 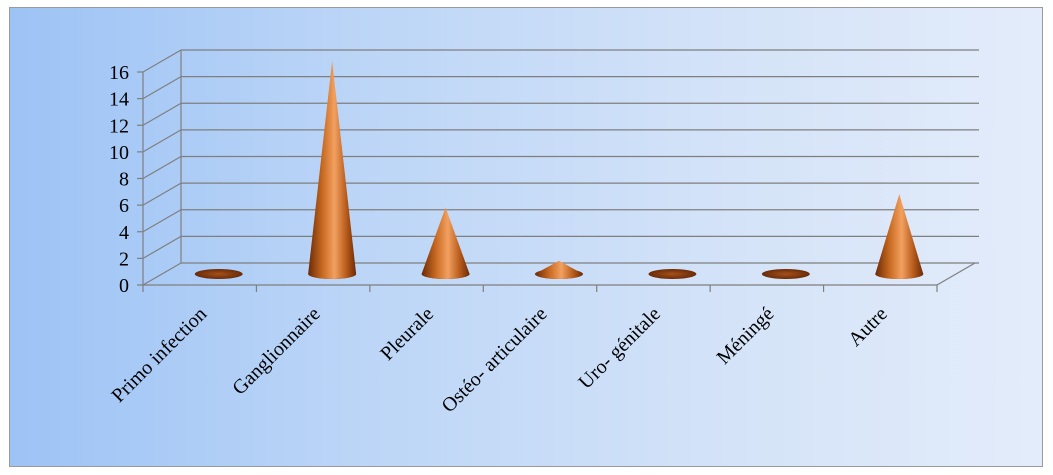 I want to click on category-label: Autre, so click(x=868, y=327).